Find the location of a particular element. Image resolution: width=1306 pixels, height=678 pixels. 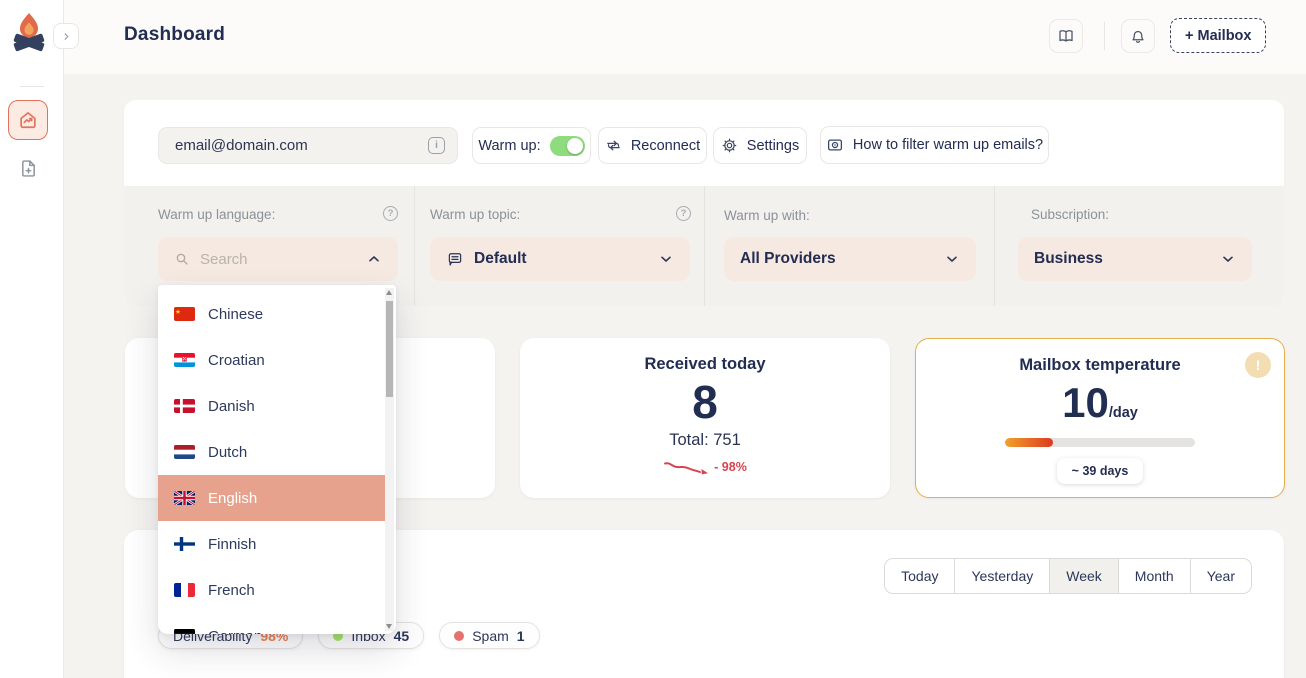

language-option-english: English is located at coordinates (272, 498).